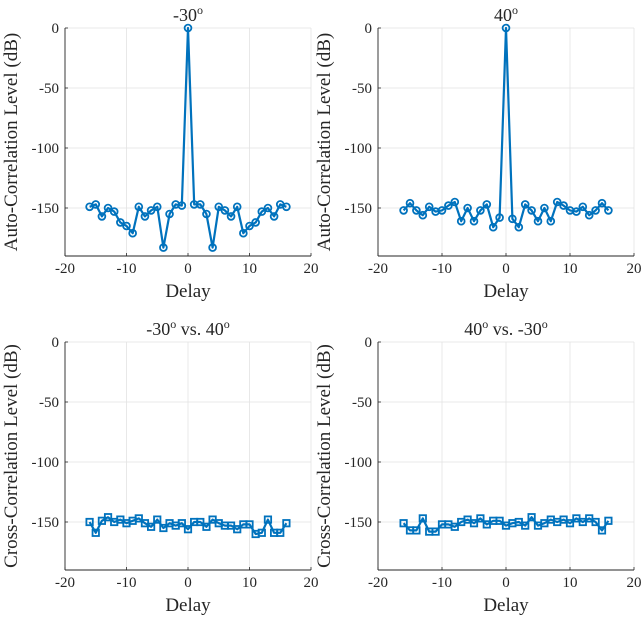 The height and width of the screenshot is (620, 643). Describe the element at coordinates (506, 328) in the screenshot. I see `chart-title: 40o vs. -30o` at that location.